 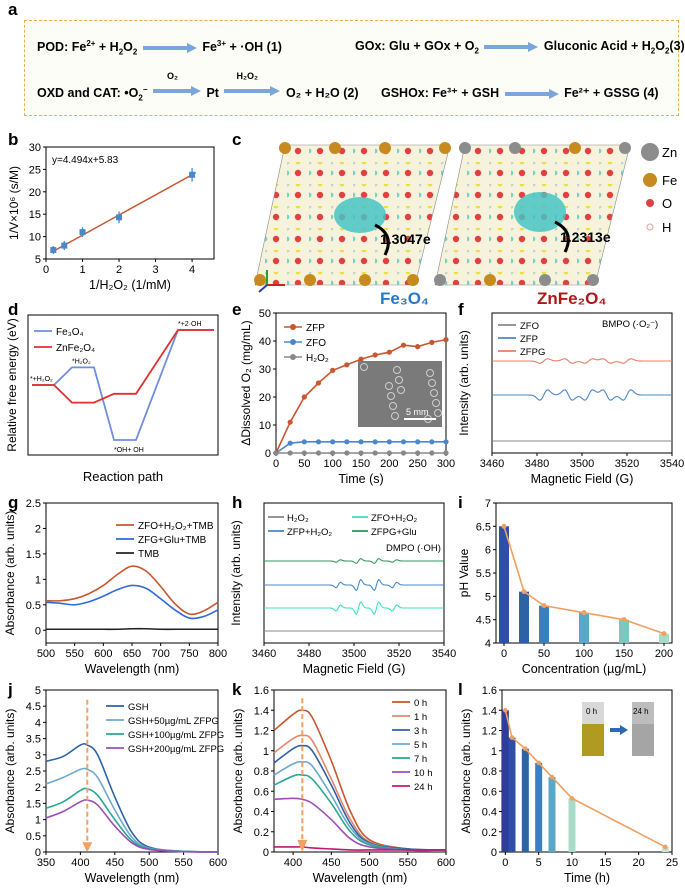 What do you see at coordinates (176, 526) in the screenshot?
I see `legend-label: ZFO+H₂O₂+TMB` at bounding box center [176, 526].